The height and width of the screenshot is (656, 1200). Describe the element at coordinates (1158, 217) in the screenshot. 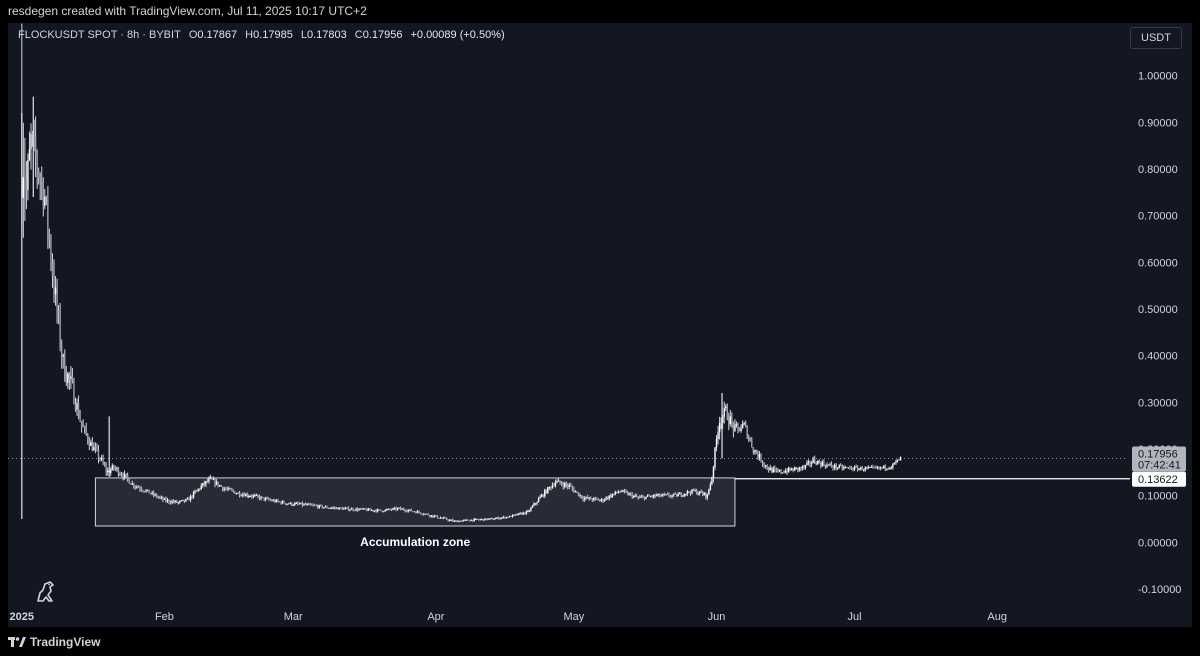

I see `y-tick-label: 0.70000` at that location.